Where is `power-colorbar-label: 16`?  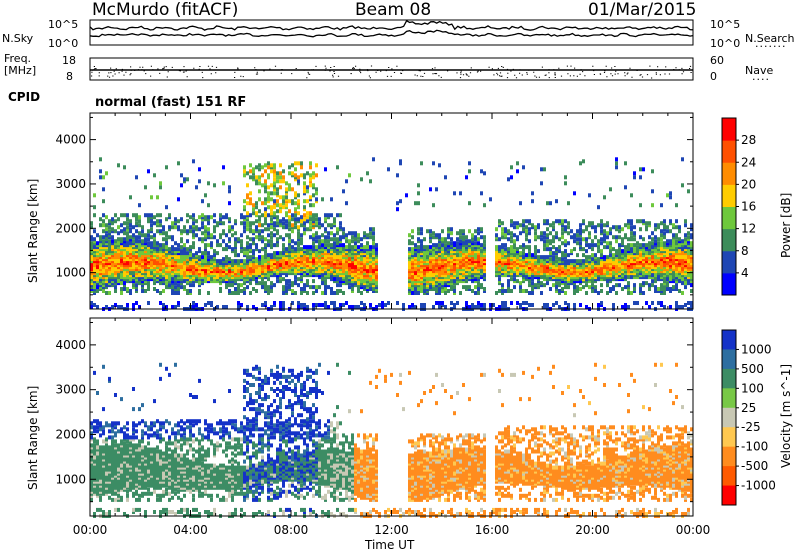
power-colorbar-label: 16 is located at coordinates (748, 207).